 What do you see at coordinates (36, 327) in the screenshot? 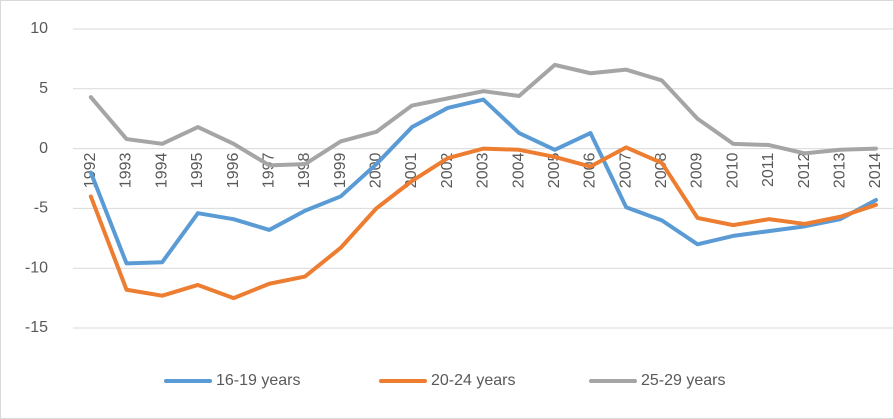
I see `y-tick-label: -15` at bounding box center [36, 327].